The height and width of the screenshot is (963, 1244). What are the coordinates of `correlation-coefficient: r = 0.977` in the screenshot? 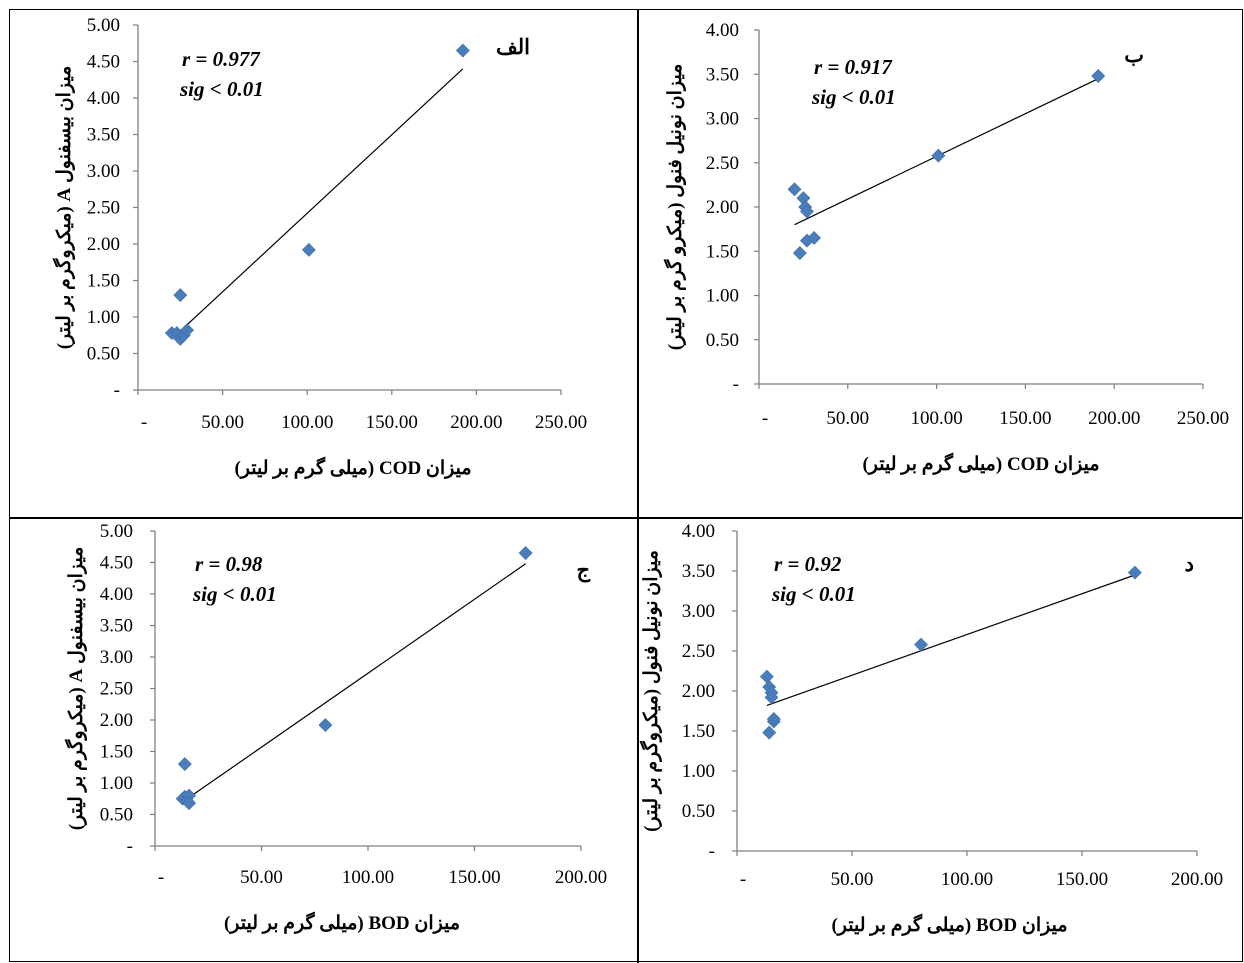 It's located at (221, 59).